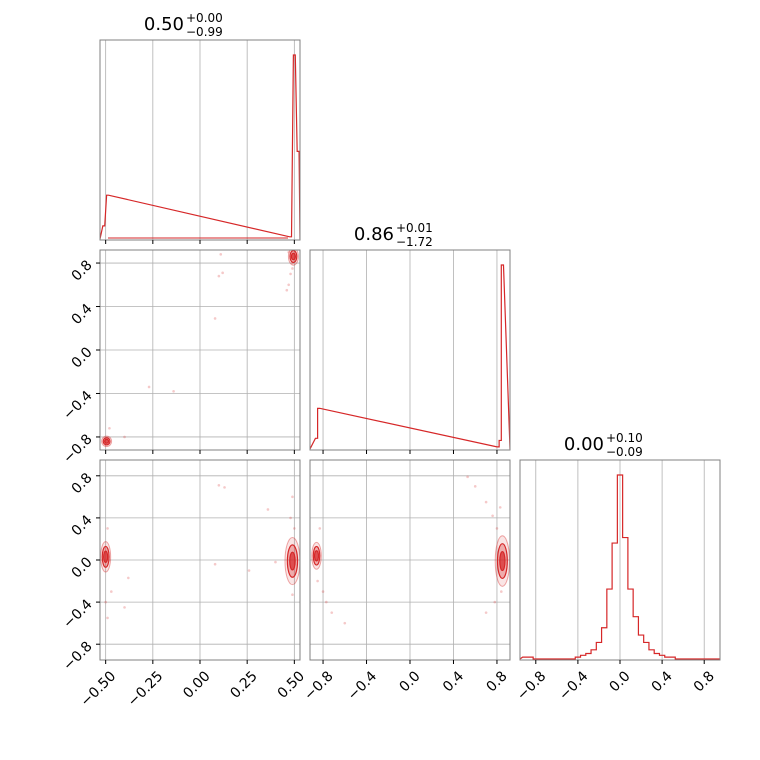 The height and width of the screenshot is (760, 760). I want to click on param-title-sub-2: −0.09, so click(624, 452).